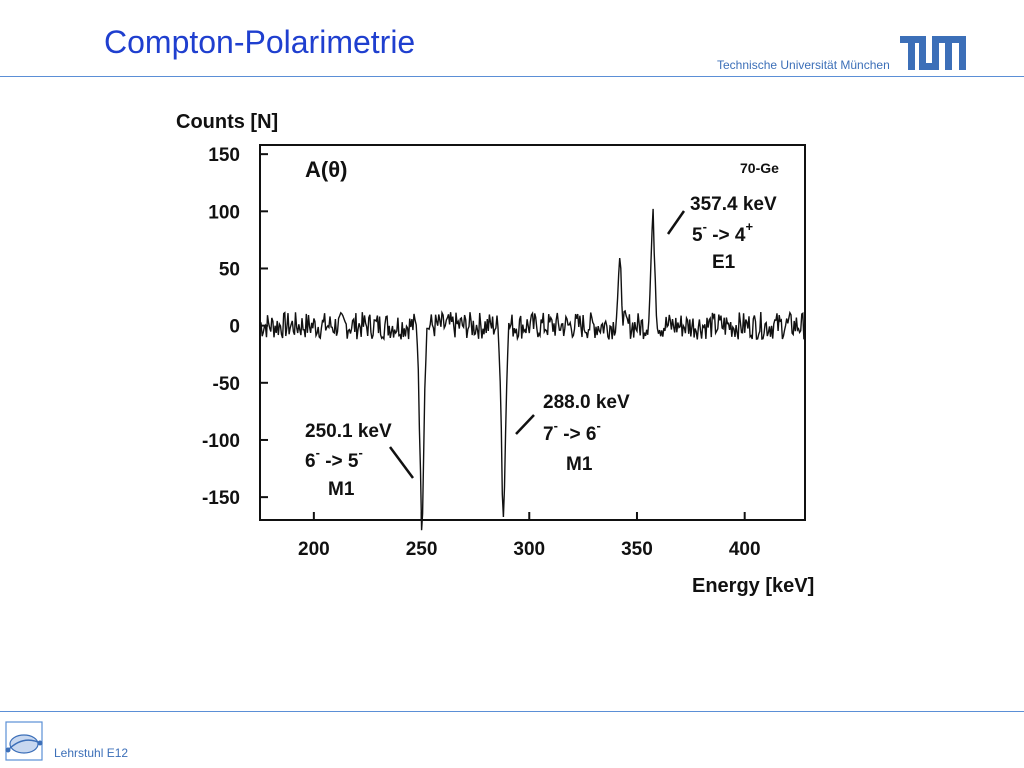 Image resolution: width=1024 pixels, height=768 pixels. I want to click on y-tick-label: -100, so click(221, 441).